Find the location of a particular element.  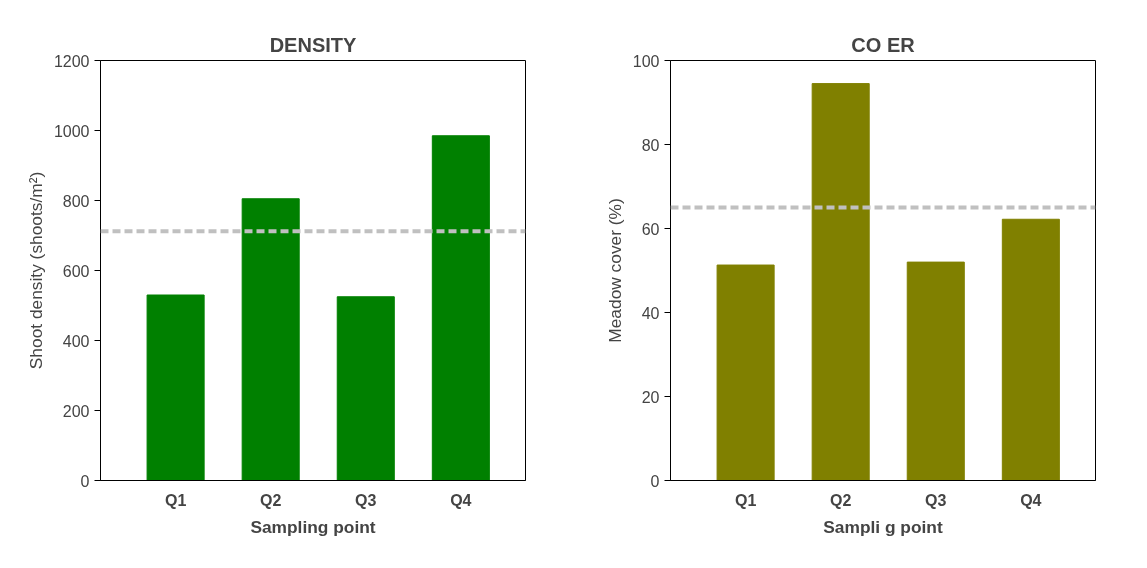

y-tick-label: 400 is located at coordinates (76, 341).